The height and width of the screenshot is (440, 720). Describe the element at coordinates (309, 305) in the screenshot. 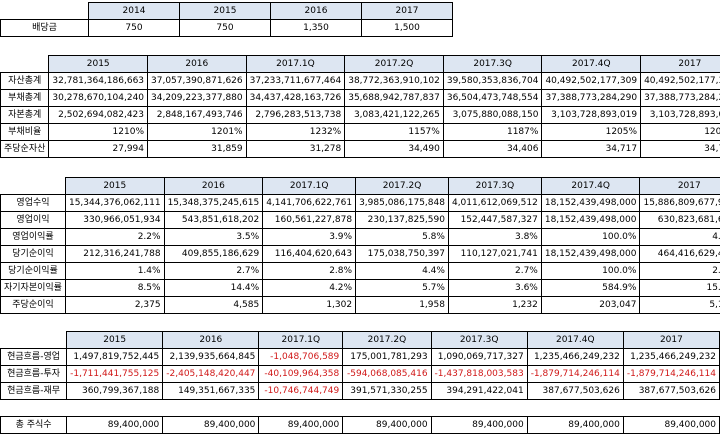

I see `value-cell: 1,302` at that location.